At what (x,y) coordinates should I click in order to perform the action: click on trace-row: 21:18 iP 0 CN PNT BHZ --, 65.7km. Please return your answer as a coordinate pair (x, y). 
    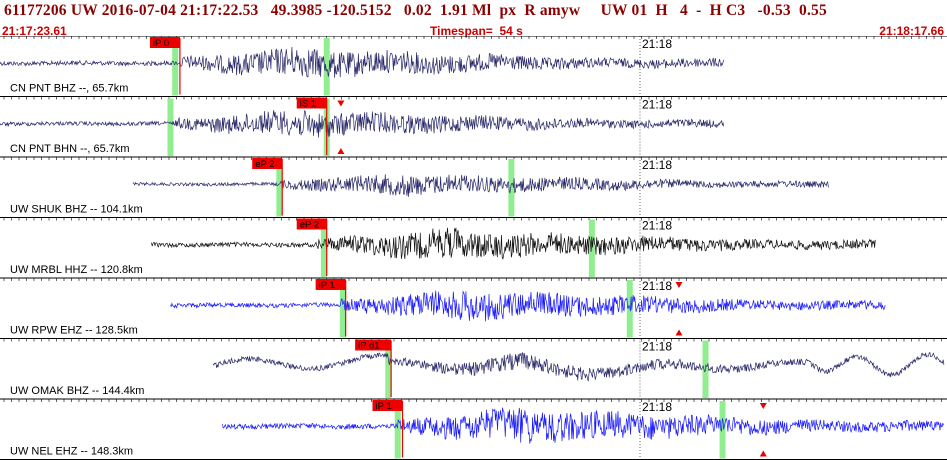
    Looking at the image, I should click on (473, 66).